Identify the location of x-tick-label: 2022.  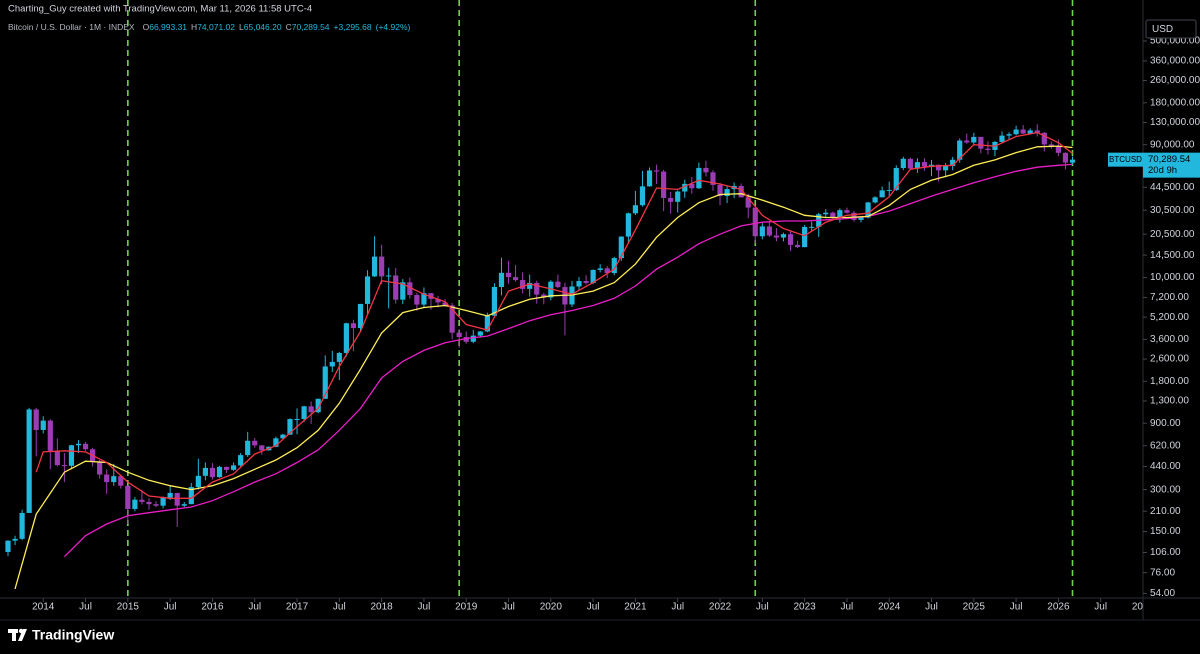
(720, 607).